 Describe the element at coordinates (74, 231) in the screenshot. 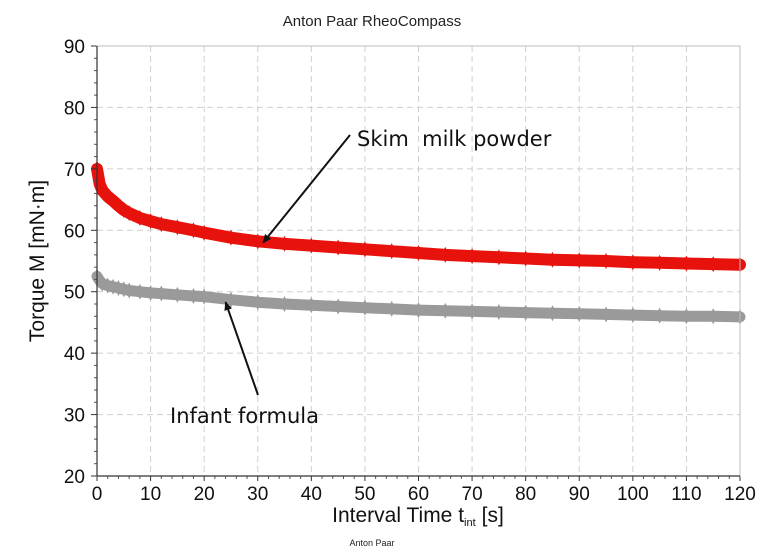

I see `y-tick-label: 60` at that location.